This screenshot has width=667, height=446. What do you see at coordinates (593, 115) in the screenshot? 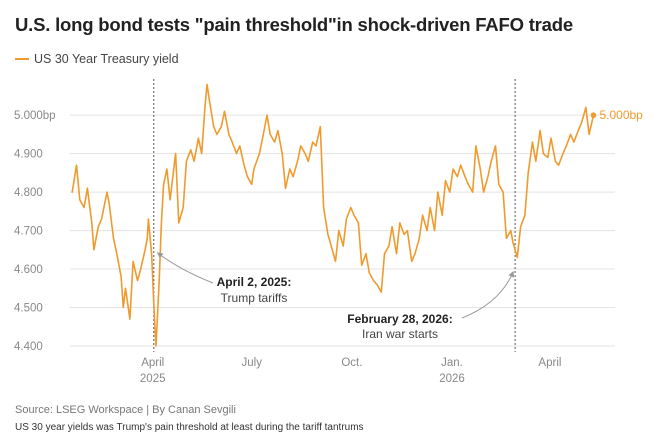
I see `end-point-marker` at bounding box center [593, 115].